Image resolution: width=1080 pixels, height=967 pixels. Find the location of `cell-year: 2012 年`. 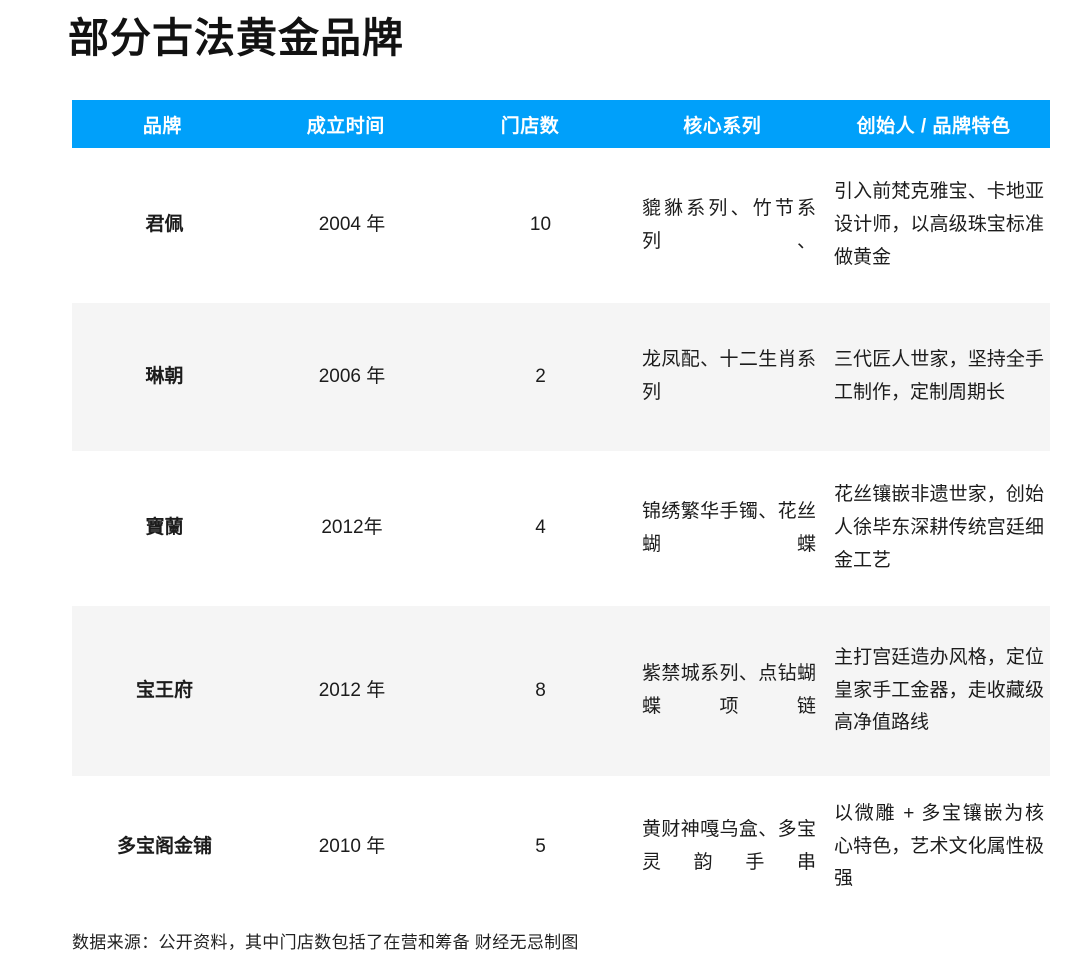

cell-year: 2012 年 is located at coordinates (352, 690).